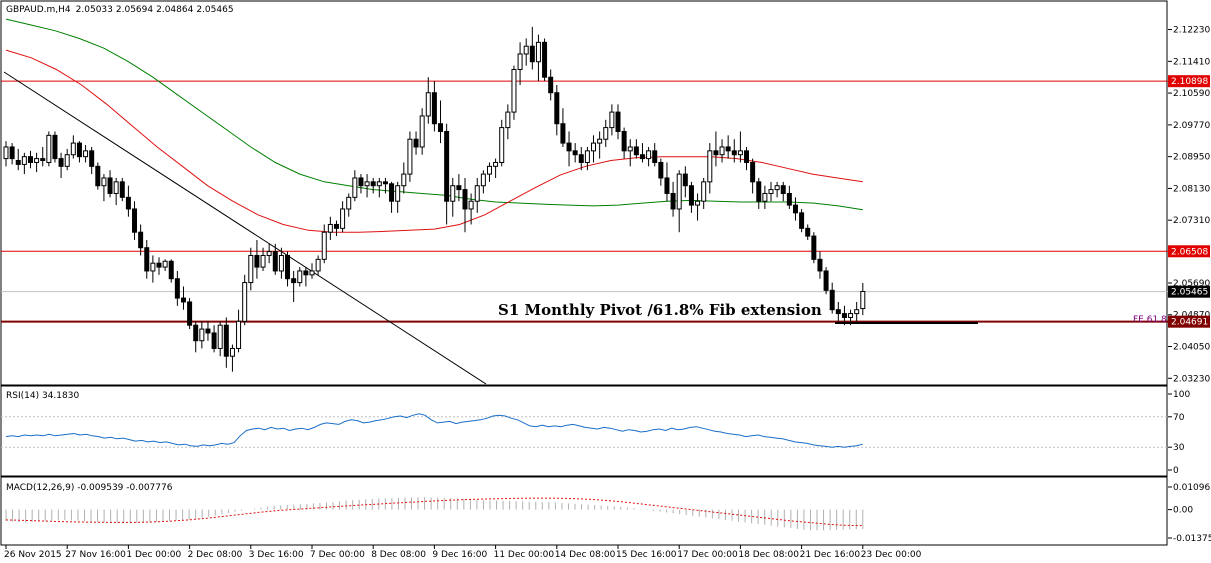 This screenshot has height=563, width=1211. Describe the element at coordinates (830, 555) in the screenshot. I see `time-label: 21 Dec 16:00` at that location.